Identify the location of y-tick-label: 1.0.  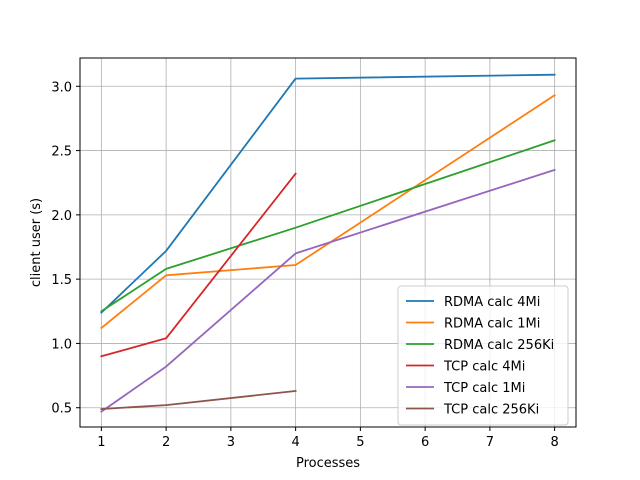
(61, 344).